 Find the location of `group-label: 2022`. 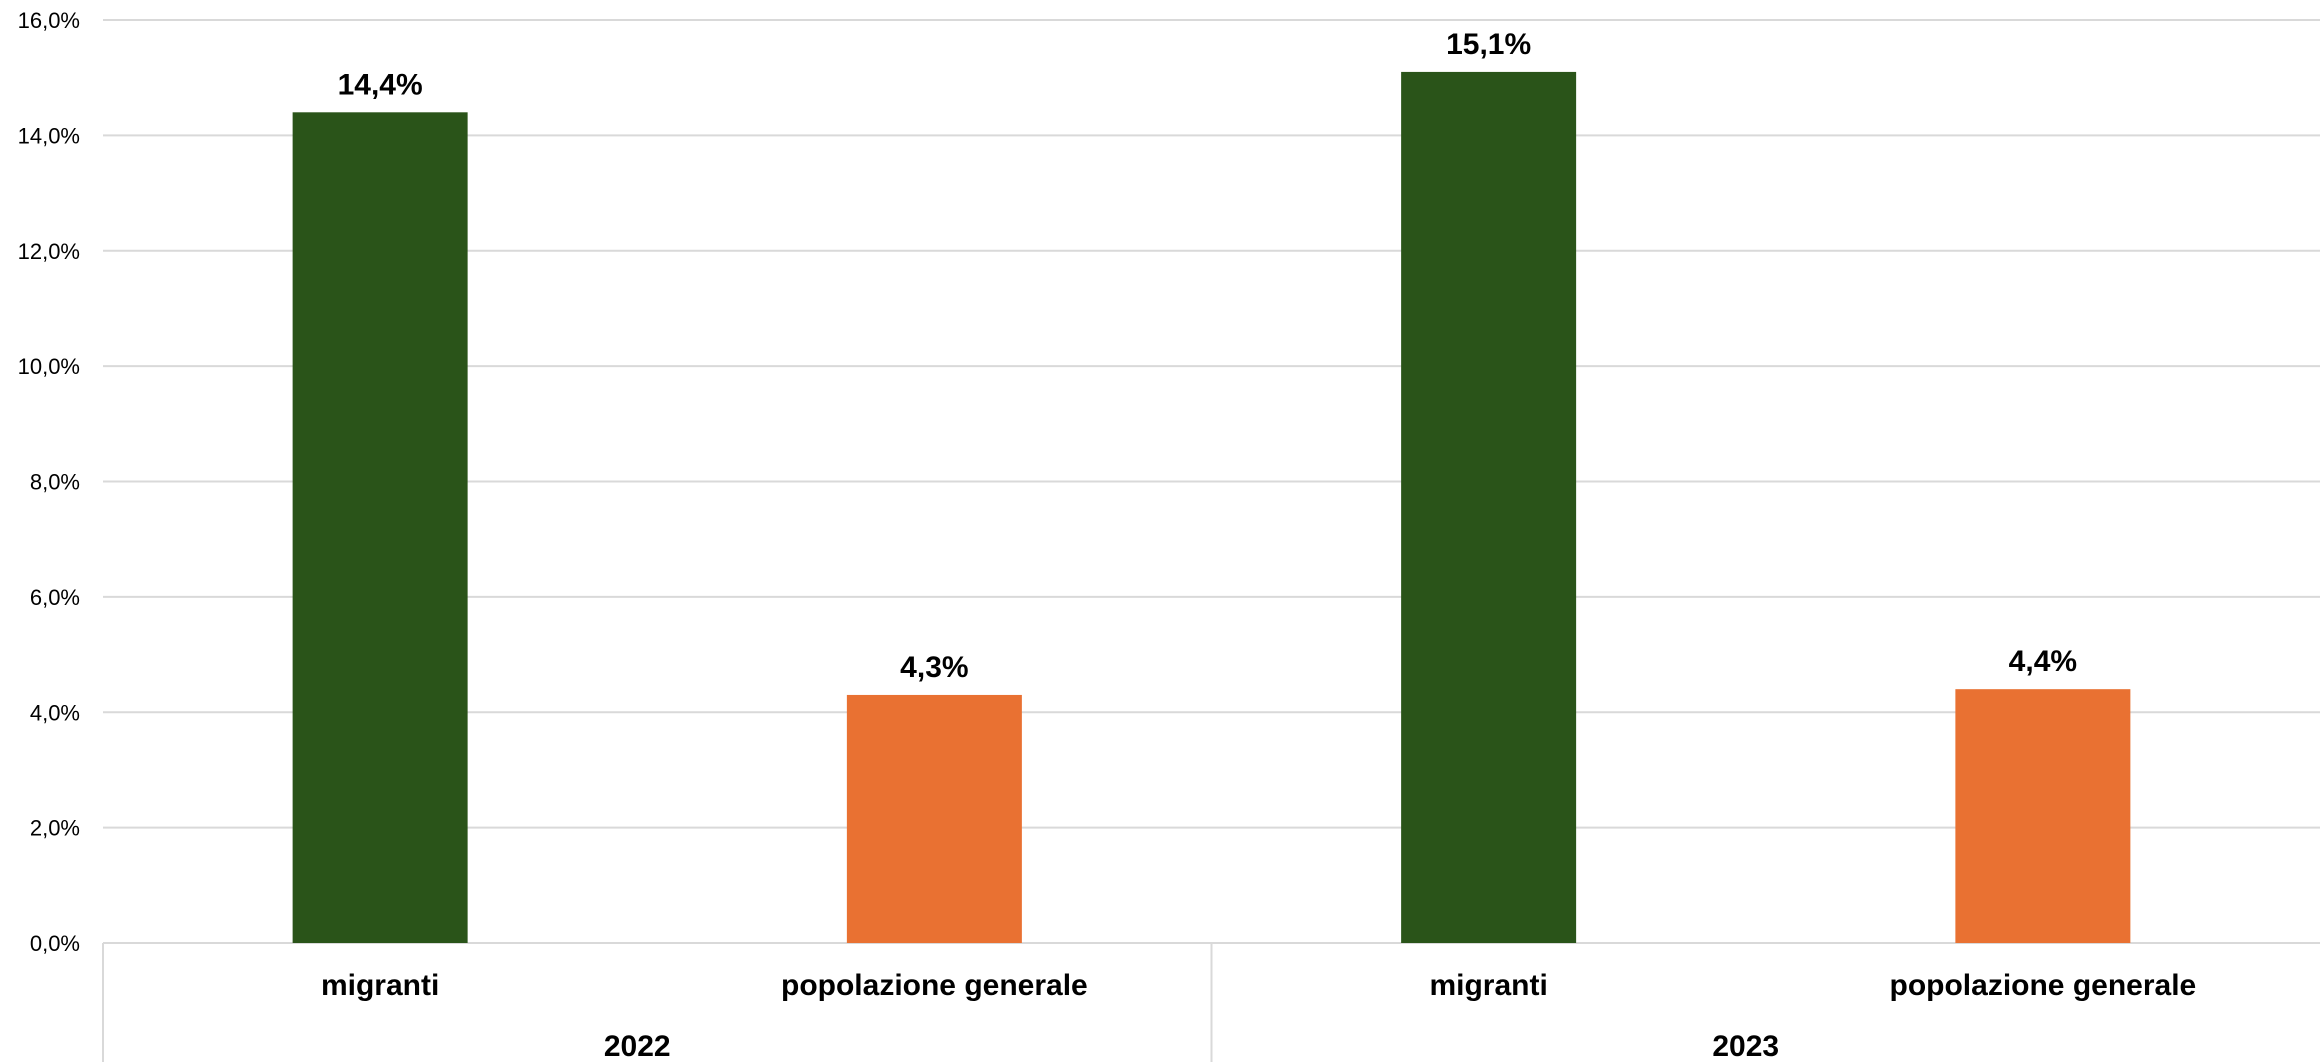

group-label: 2022 is located at coordinates (637, 1046).